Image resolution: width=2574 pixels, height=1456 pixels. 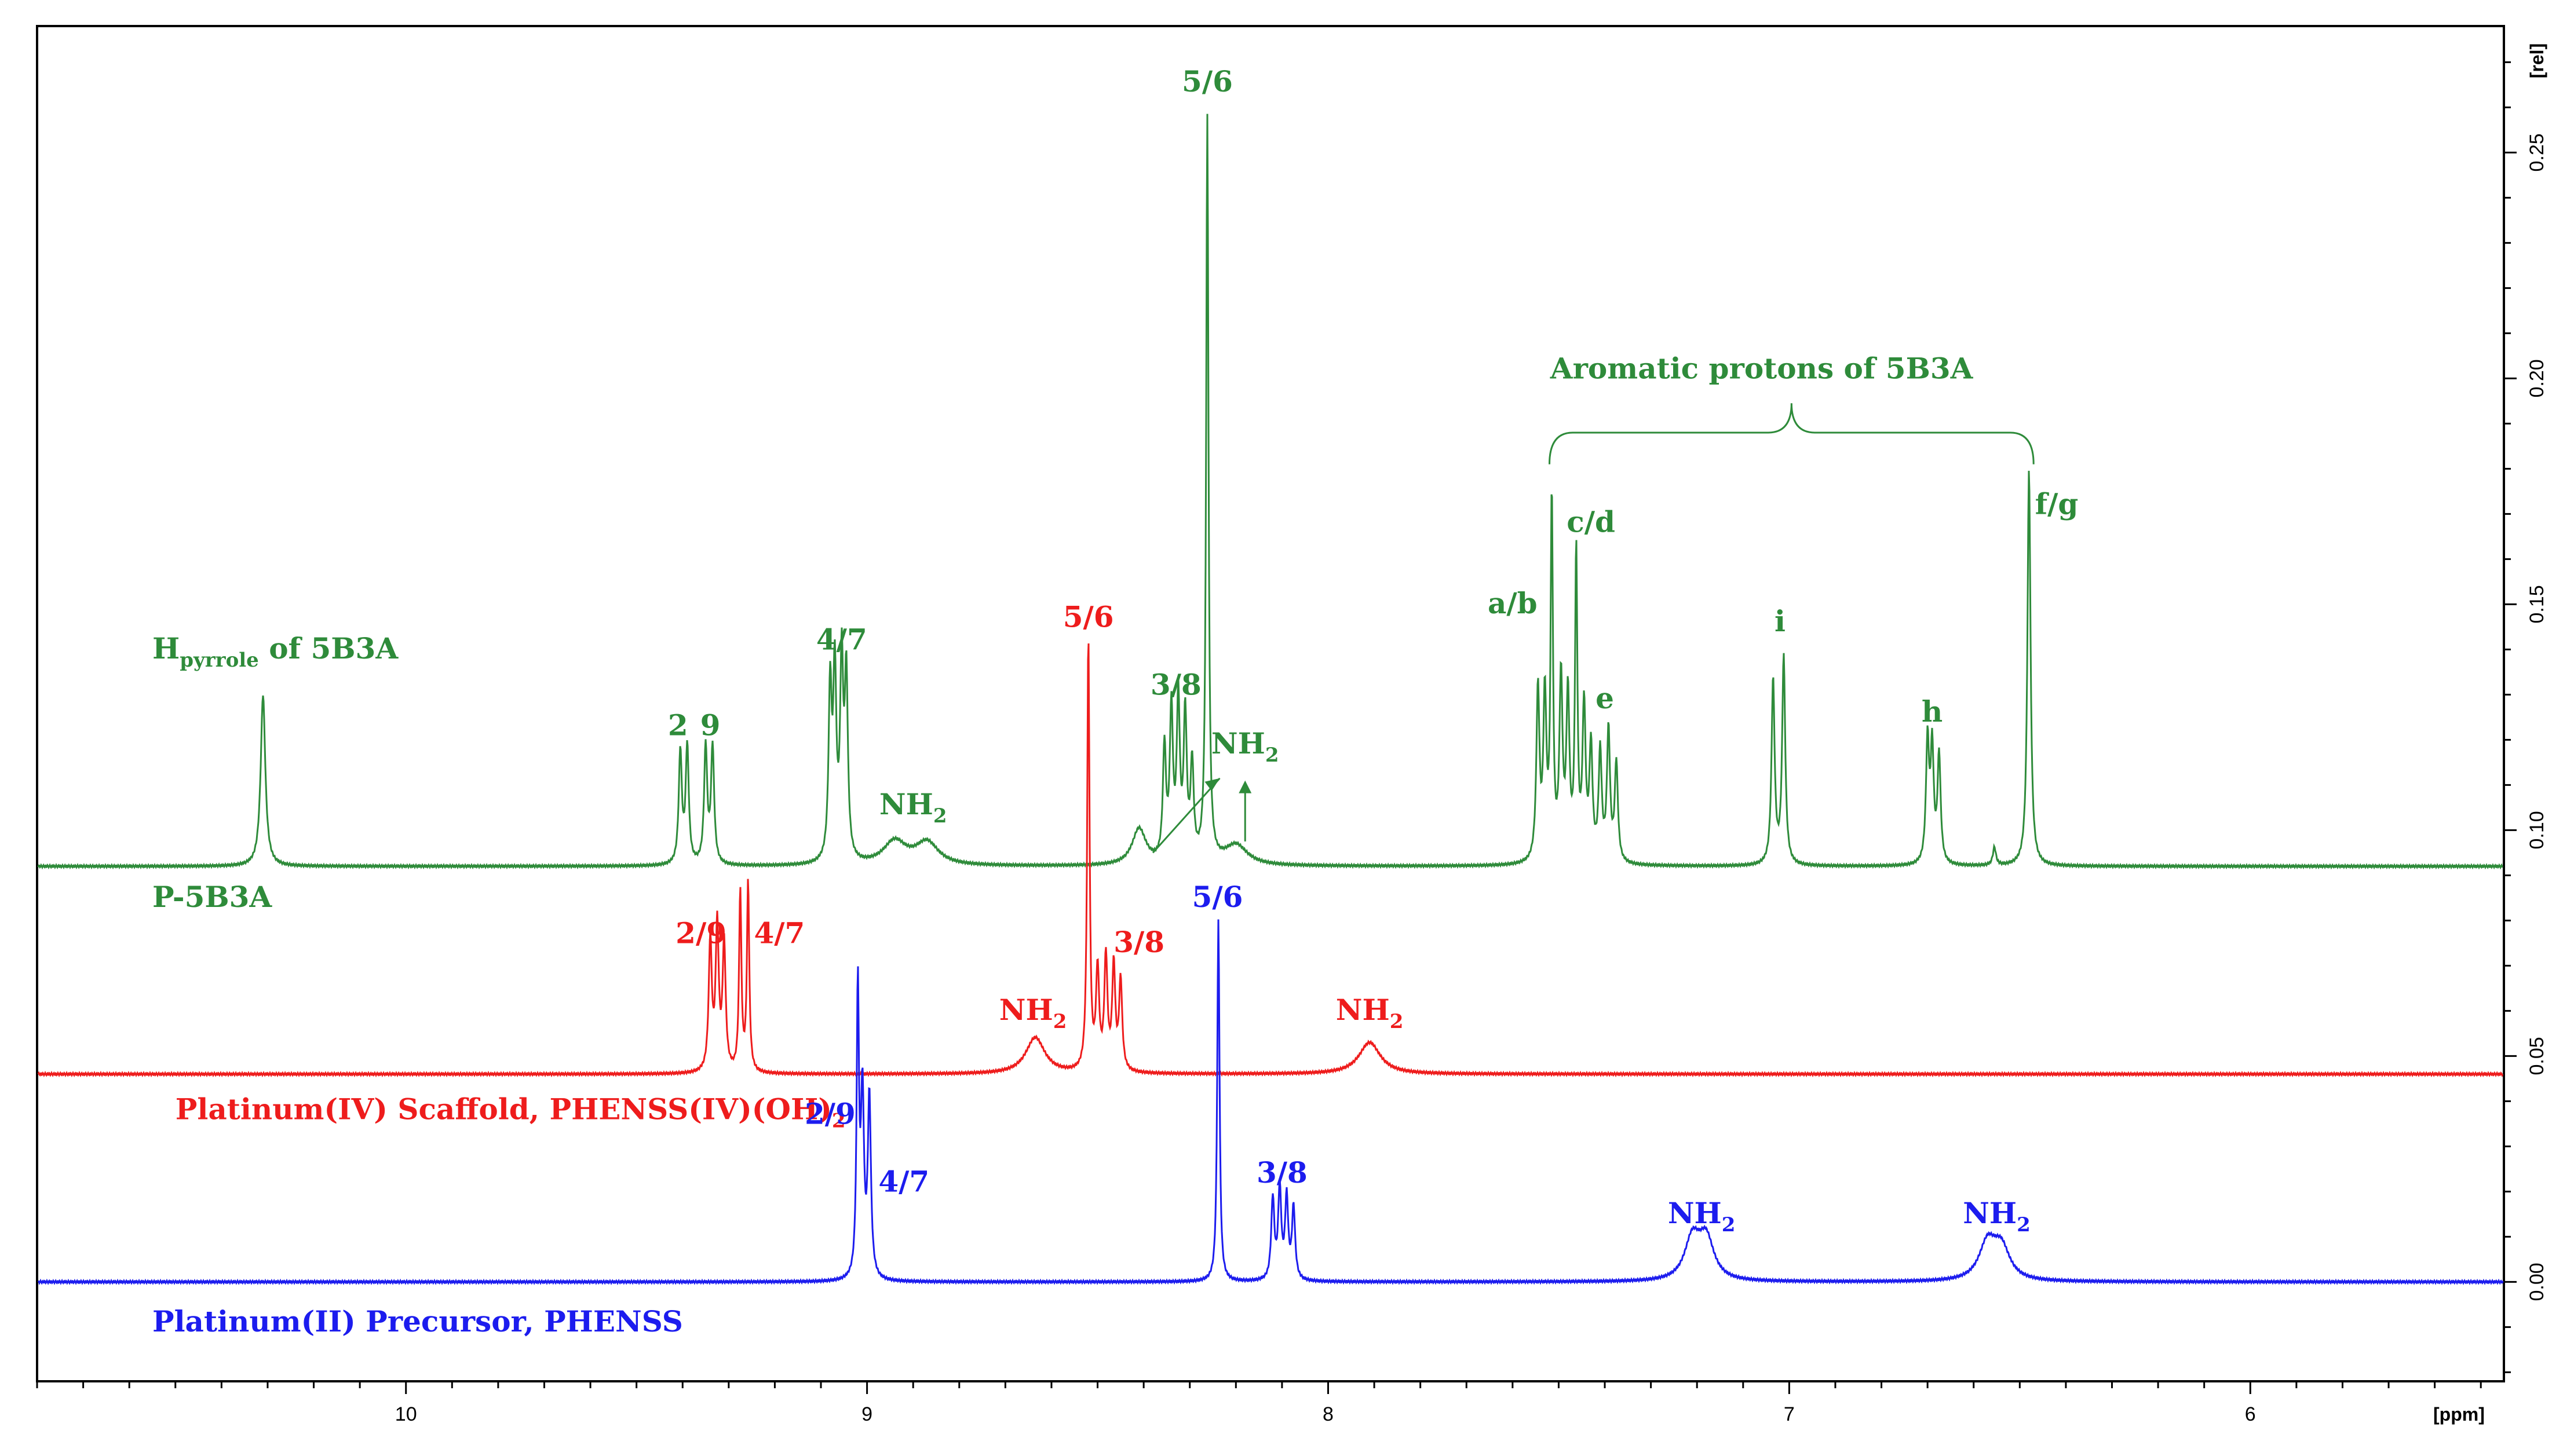 I want to click on label-red-6: Platinum(IV) Scaffold, PHENSS(IV)(OH)2, so click(x=511, y=1113).